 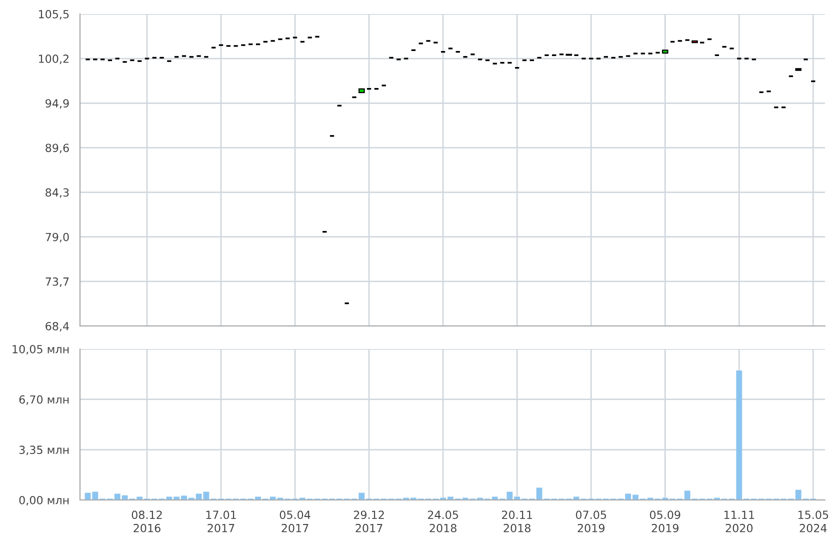 What do you see at coordinates (57, 327) in the screenshot?
I see `y-tick-label: 68,4` at bounding box center [57, 327].